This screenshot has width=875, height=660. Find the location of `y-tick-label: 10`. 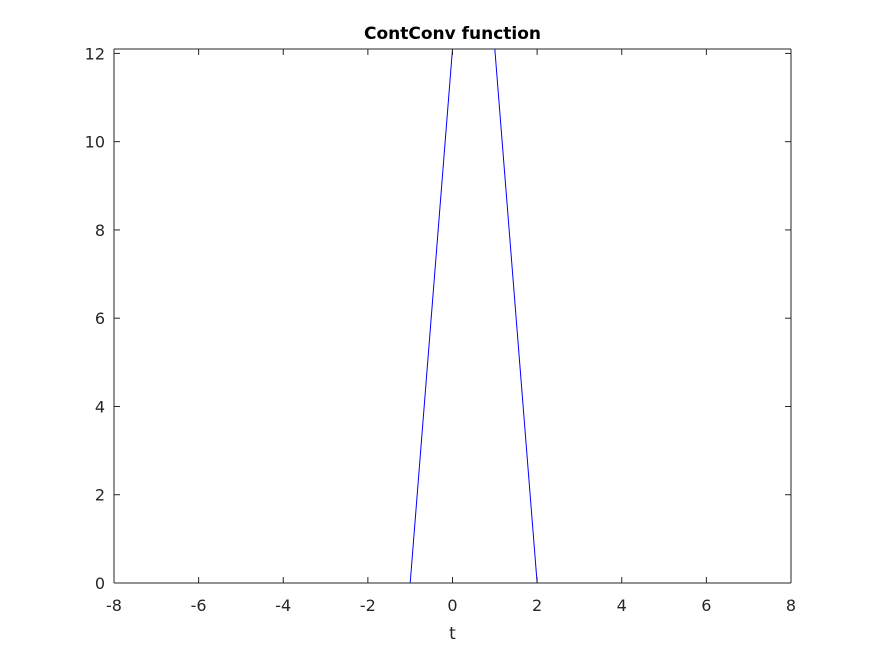

y-tick-label: 10 is located at coordinates (95, 142).